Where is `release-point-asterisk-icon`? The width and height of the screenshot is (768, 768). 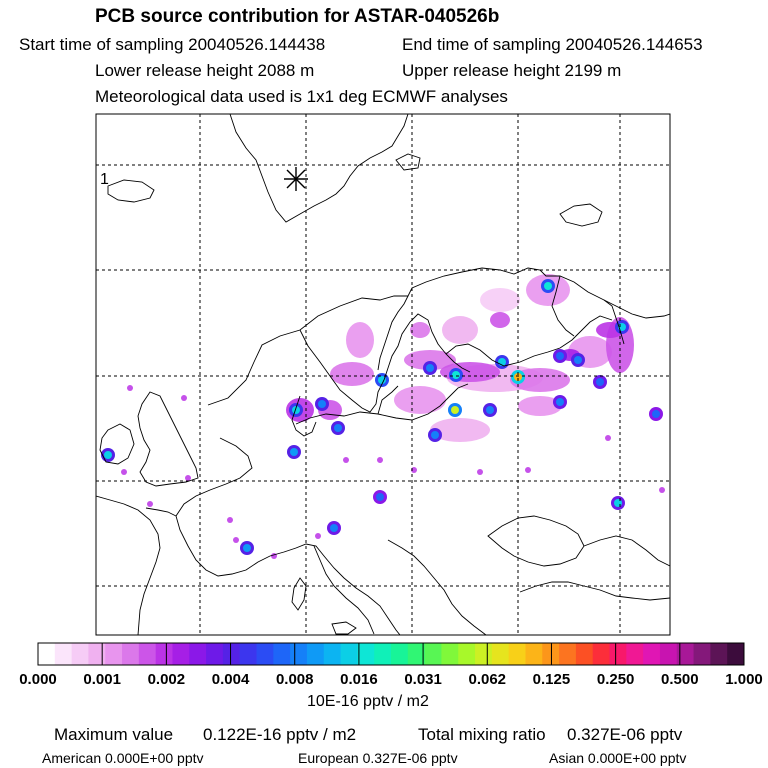
release-point-asterisk-icon is located at coordinates (296, 179).